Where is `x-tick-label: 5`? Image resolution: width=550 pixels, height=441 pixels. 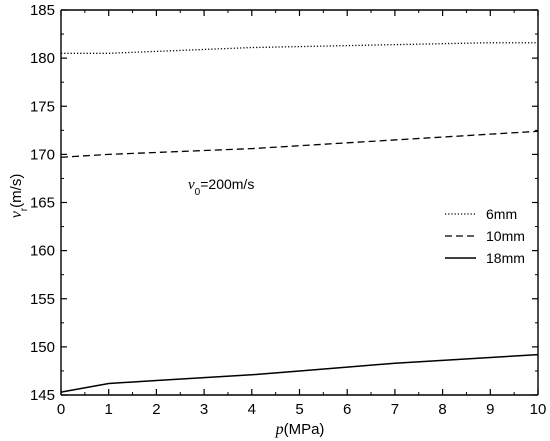
x-tick-label: 5 is located at coordinates (299, 409).